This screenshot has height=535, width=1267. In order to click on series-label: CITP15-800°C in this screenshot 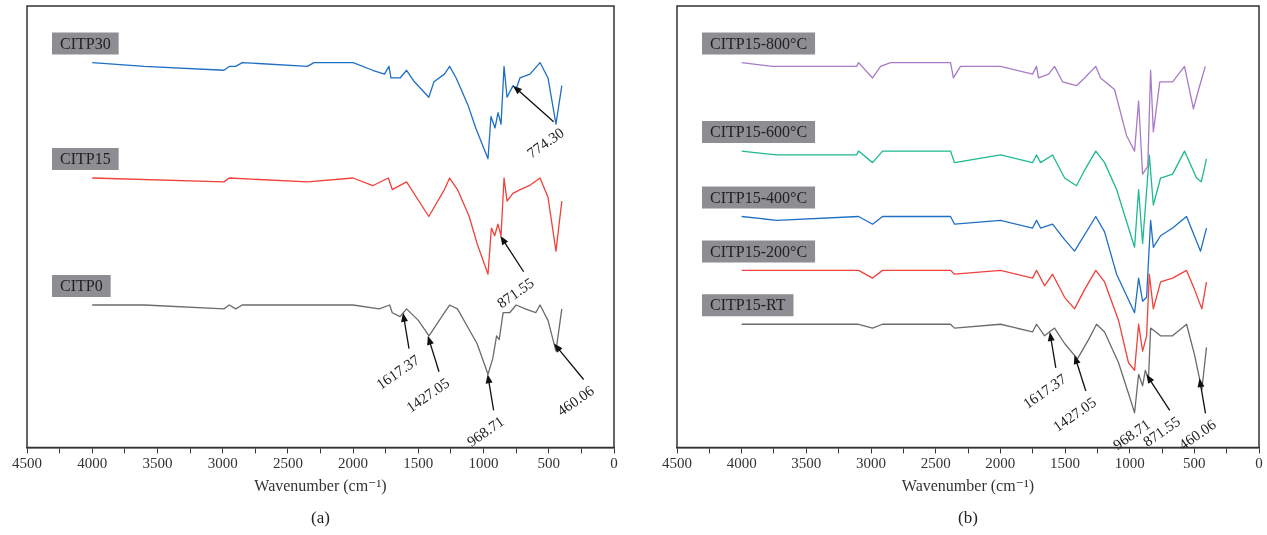, I will do `click(759, 43)`.